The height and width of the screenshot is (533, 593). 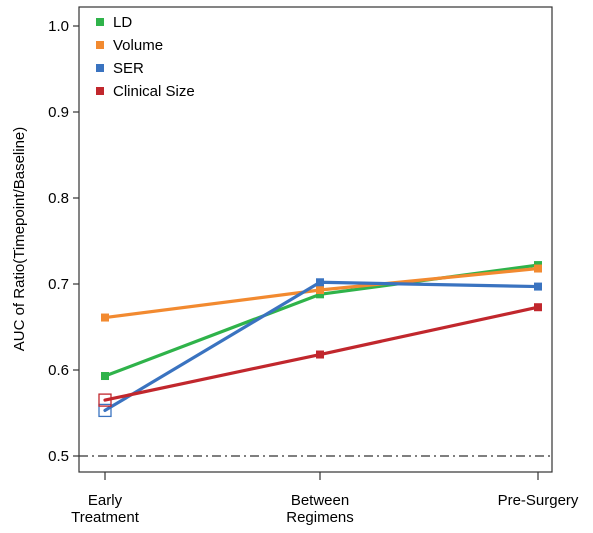 I want to click on y-tick-label: 0.8, so click(x=58, y=198).